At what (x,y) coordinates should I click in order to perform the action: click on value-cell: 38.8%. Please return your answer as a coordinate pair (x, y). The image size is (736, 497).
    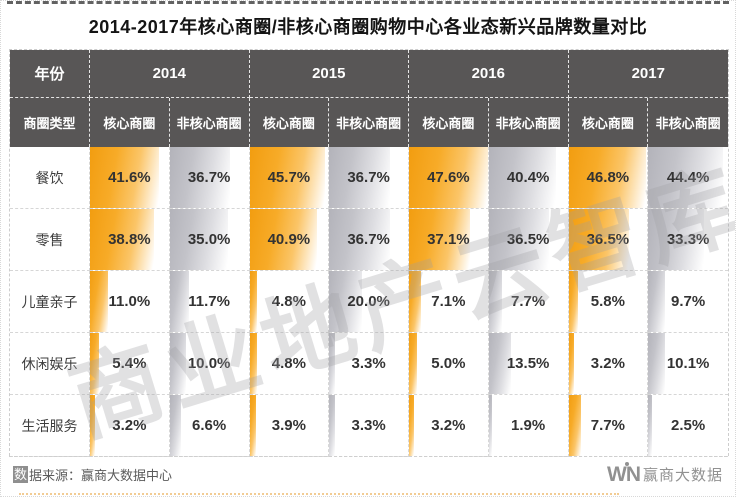
    Looking at the image, I should click on (130, 240).